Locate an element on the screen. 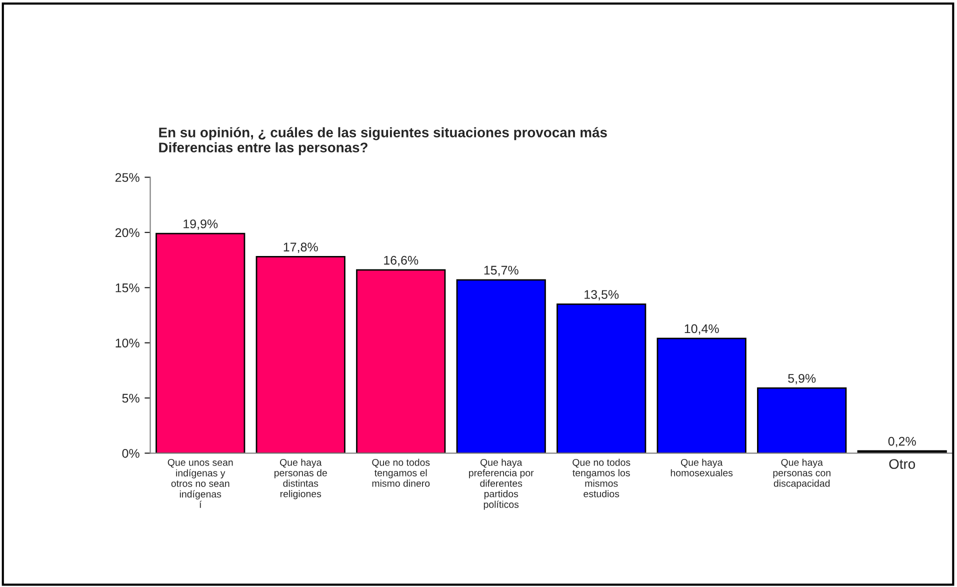  y-tick-label: 20% is located at coordinates (127, 233).